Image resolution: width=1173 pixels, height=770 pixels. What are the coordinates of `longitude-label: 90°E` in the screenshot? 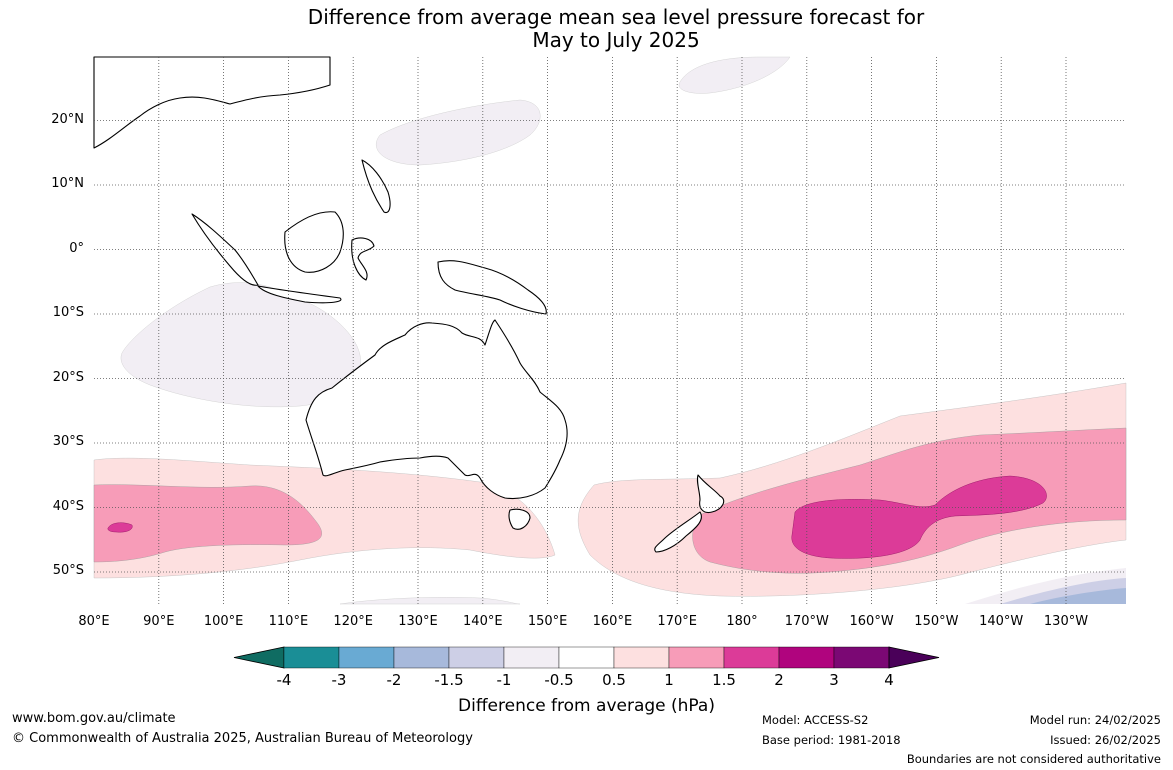 It's located at (159, 621).